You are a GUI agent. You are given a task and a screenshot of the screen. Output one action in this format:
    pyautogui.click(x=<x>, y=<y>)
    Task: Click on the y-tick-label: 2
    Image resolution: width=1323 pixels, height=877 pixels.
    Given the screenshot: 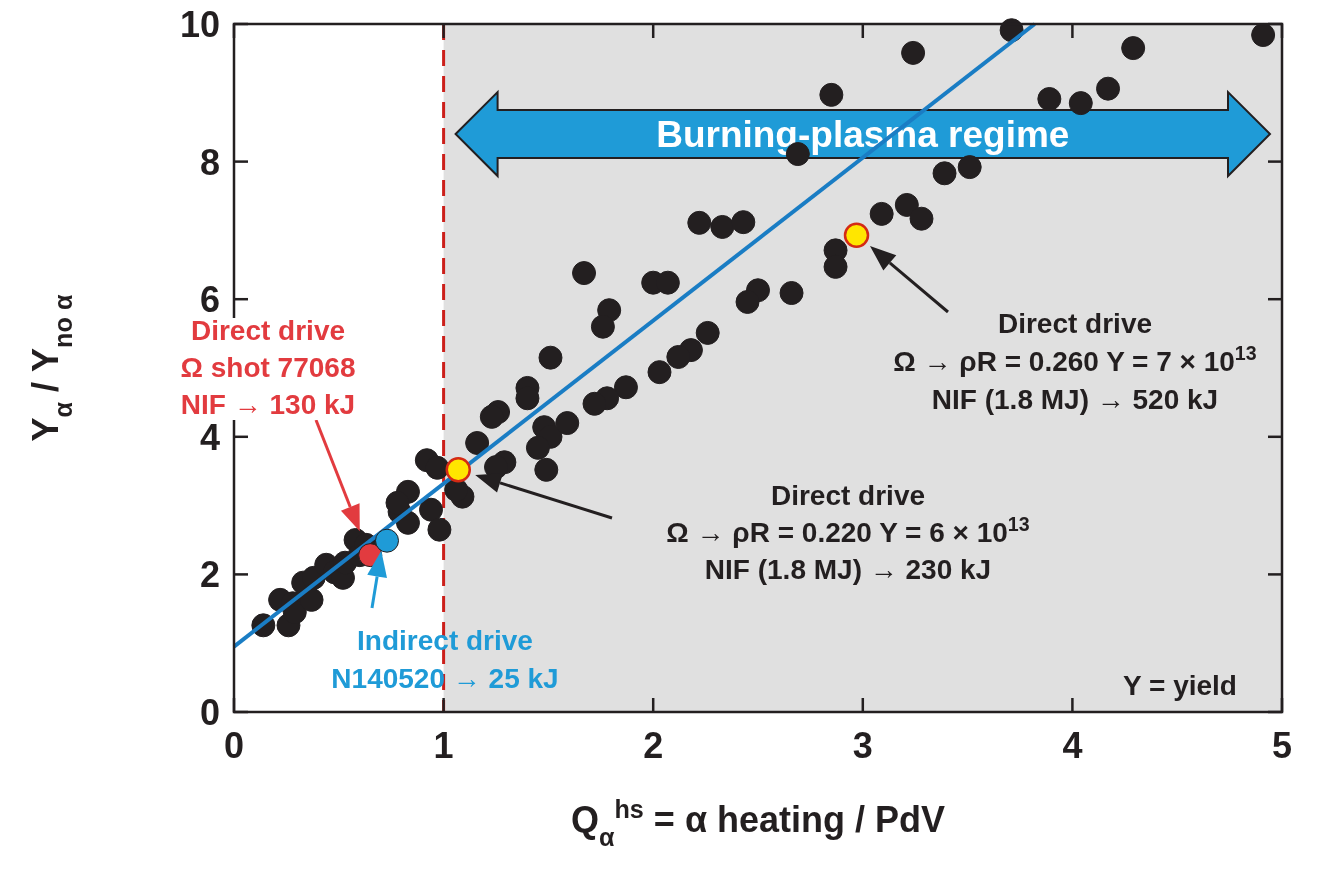 What is the action you would take?
    pyautogui.click(x=209, y=575)
    